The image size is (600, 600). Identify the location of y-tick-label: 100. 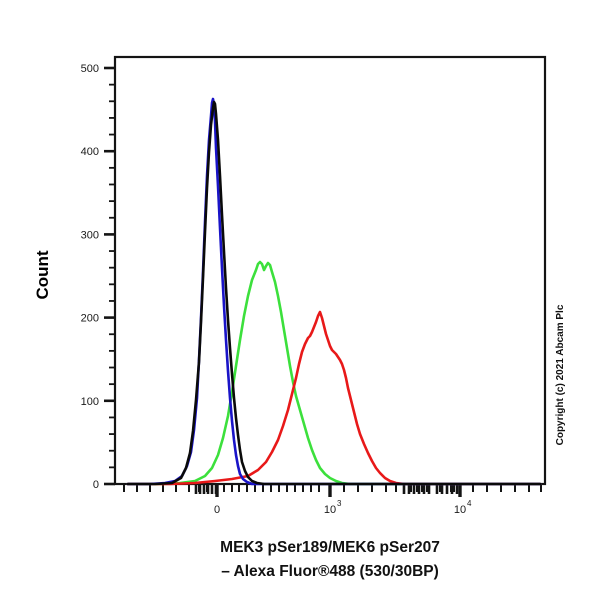
(90, 402).